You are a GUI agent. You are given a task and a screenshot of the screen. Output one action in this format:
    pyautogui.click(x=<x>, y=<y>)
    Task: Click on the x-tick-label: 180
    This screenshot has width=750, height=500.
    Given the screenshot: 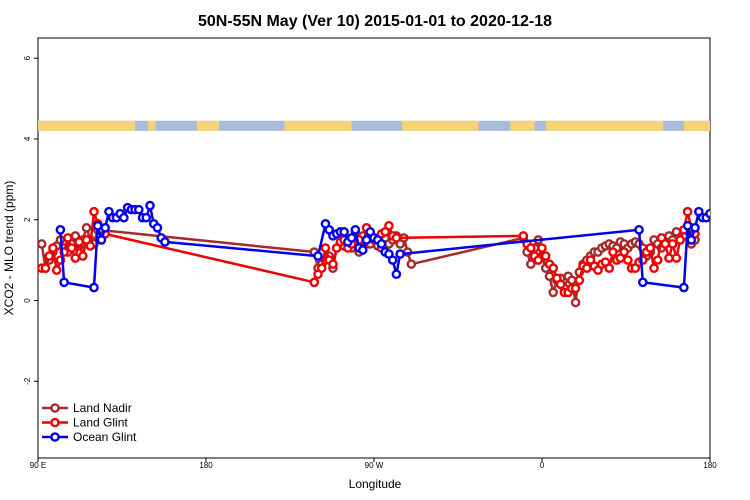 What is the action you would take?
    pyautogui.click(x=206, y=465)
    